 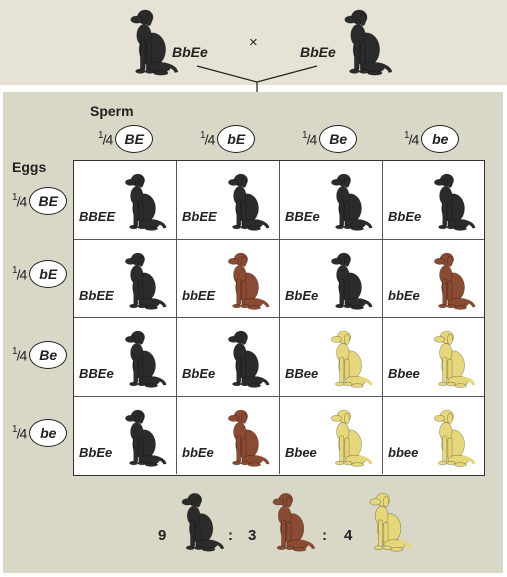 I want to click on ratio-dog-black, so click(x=203, y=522).